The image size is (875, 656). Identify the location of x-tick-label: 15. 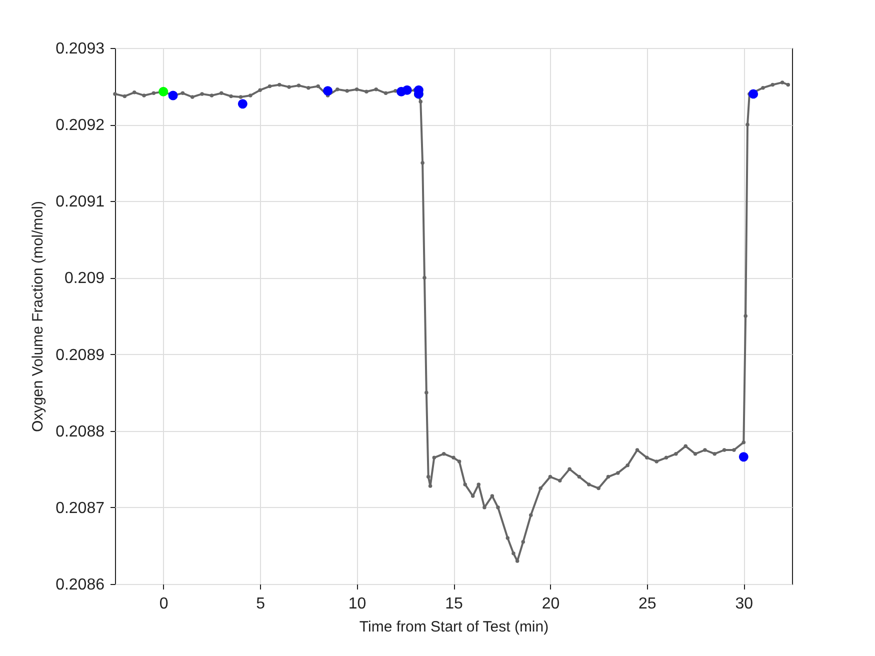
(454, 604).